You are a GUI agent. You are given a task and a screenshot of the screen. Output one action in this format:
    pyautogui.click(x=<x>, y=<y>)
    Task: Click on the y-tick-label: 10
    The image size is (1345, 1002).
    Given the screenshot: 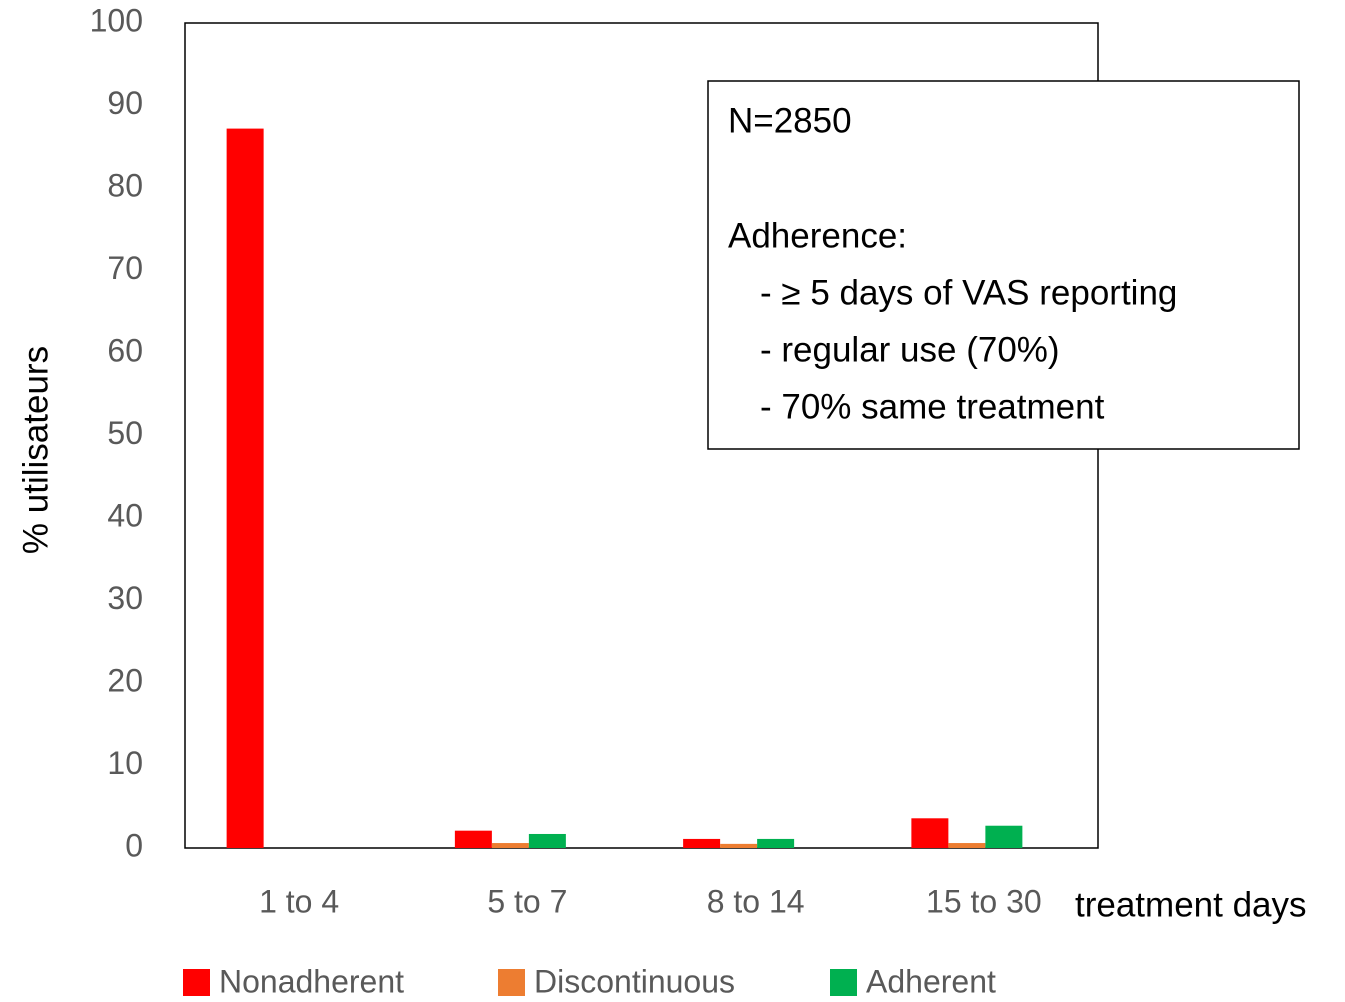 What is the action you would take?
    pyautogui.click(x=125, y=763)
    